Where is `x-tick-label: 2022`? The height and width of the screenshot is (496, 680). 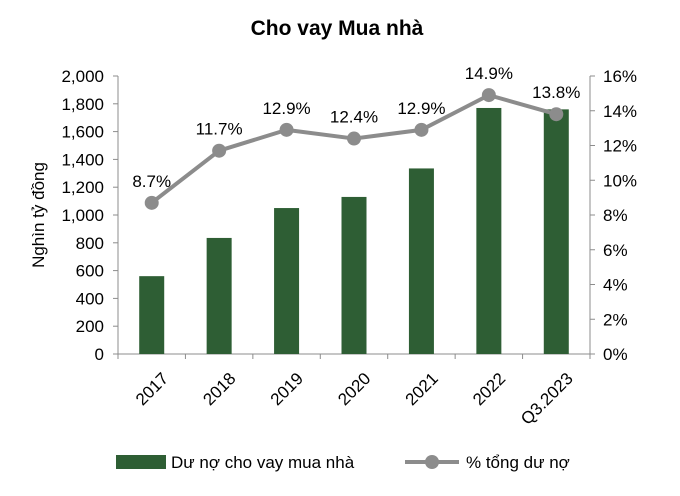 x-tick-label: 2022 is located at coordinates (489, 389).